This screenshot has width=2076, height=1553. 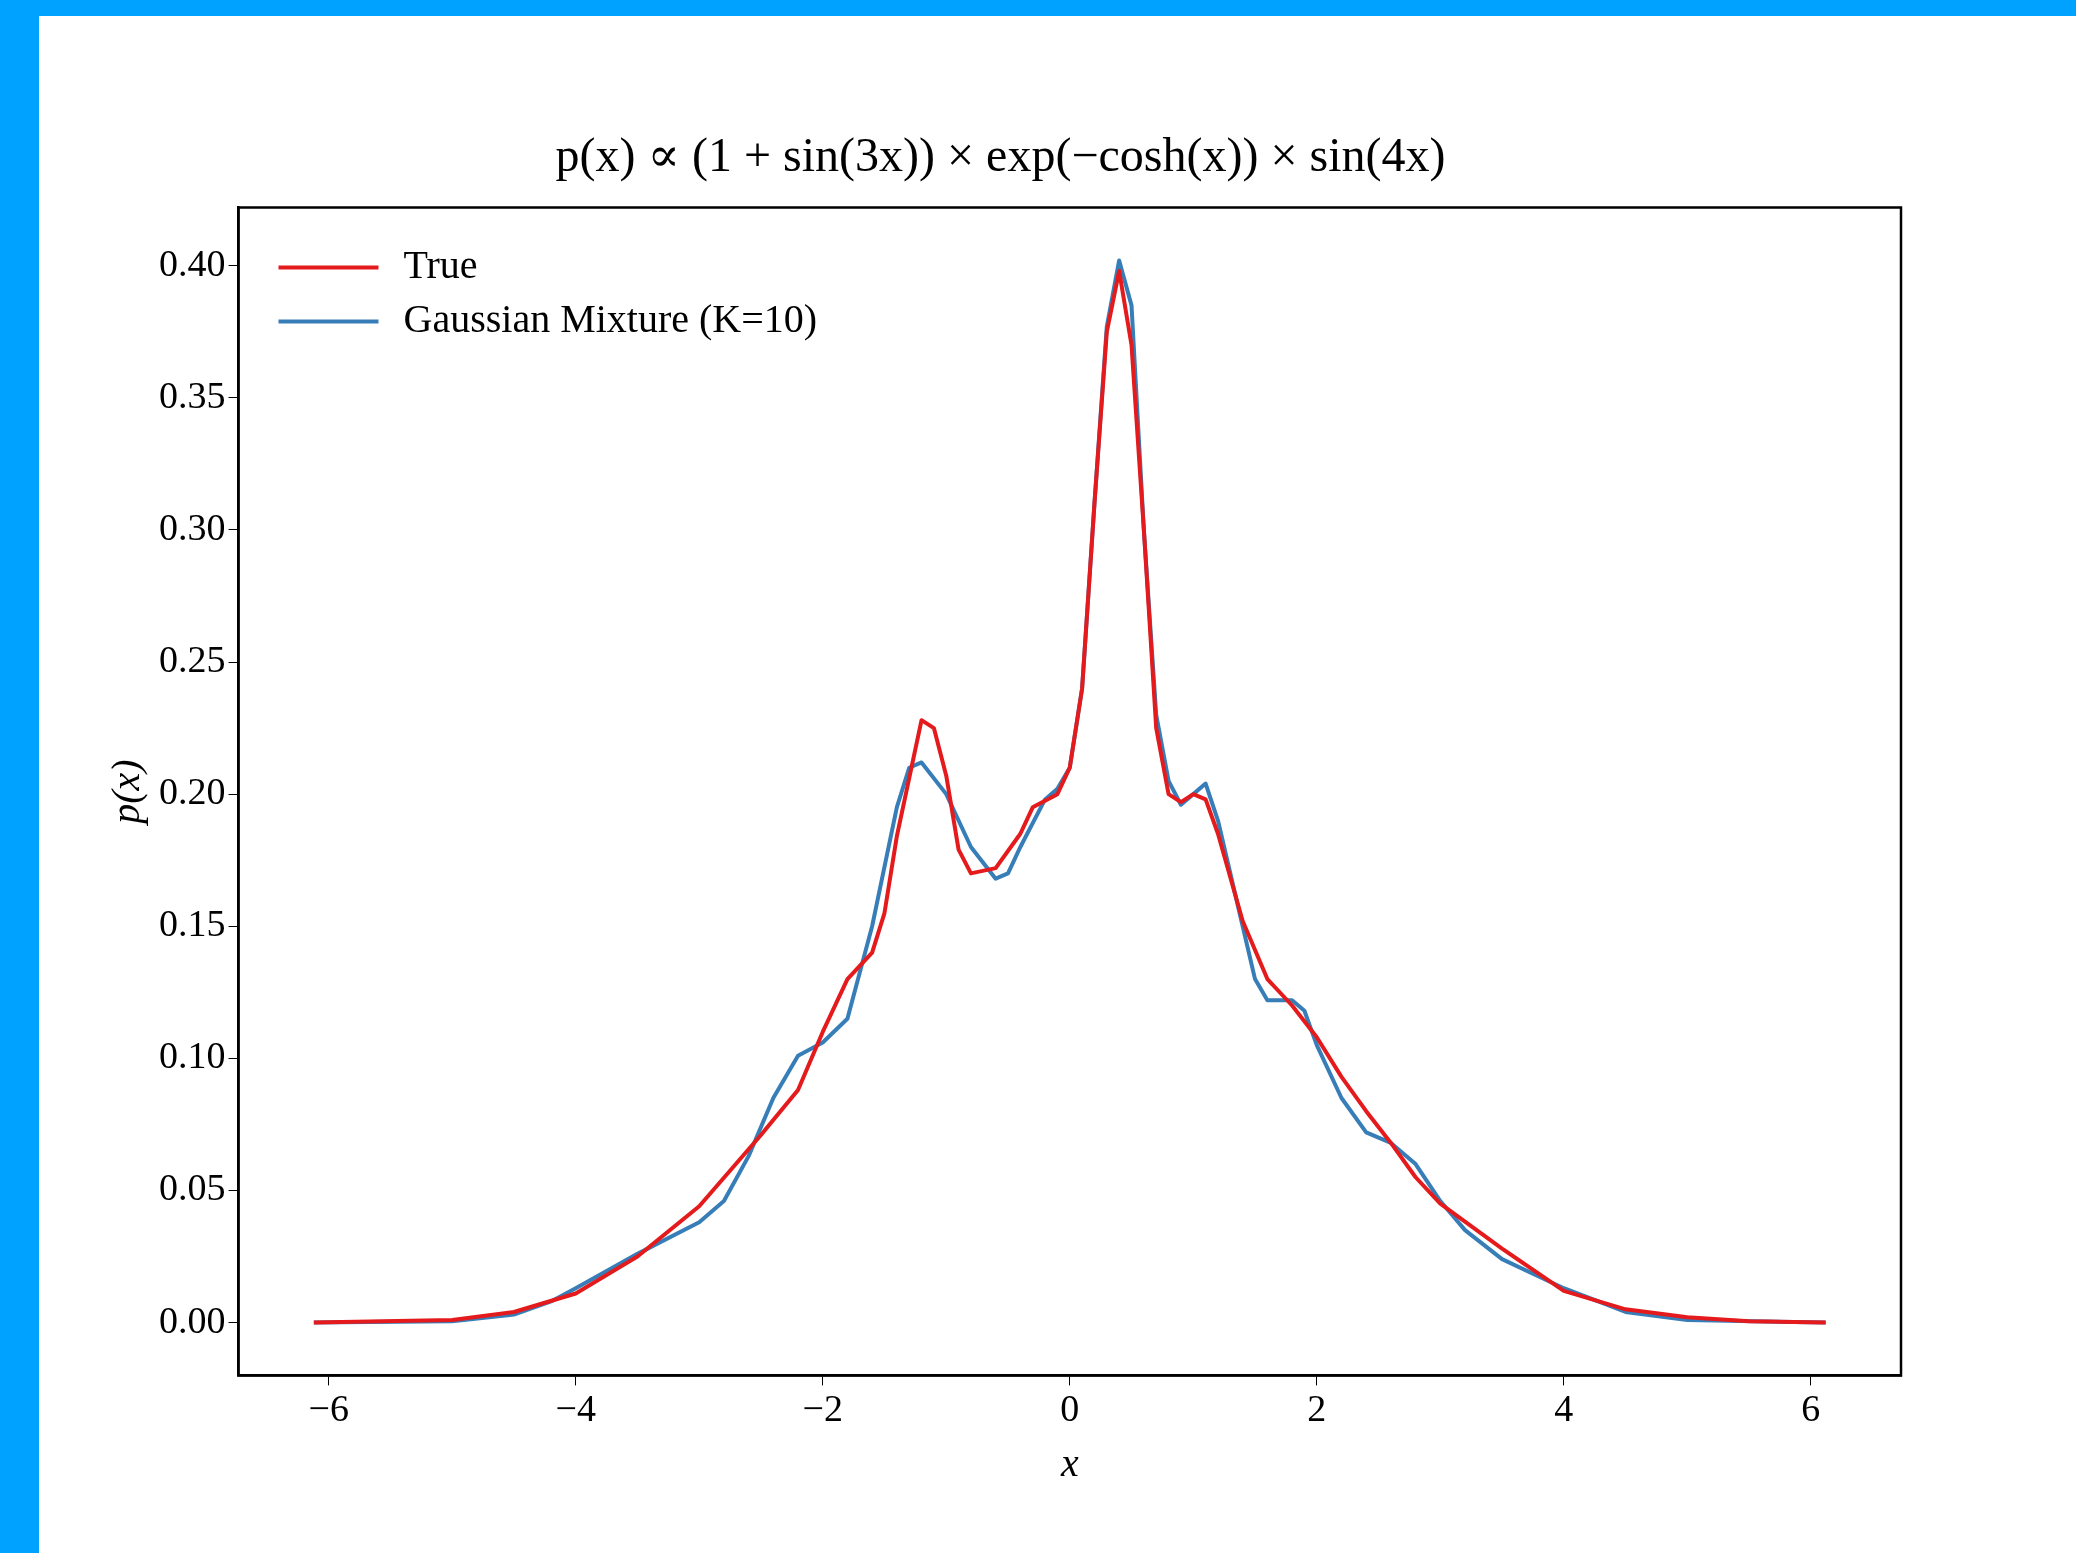 I want to click on chart-title: p(x) ∝ (1 + sin(3x)) × exp(−cosh(x)) × sin(4x), so click(x=1000, y=155).